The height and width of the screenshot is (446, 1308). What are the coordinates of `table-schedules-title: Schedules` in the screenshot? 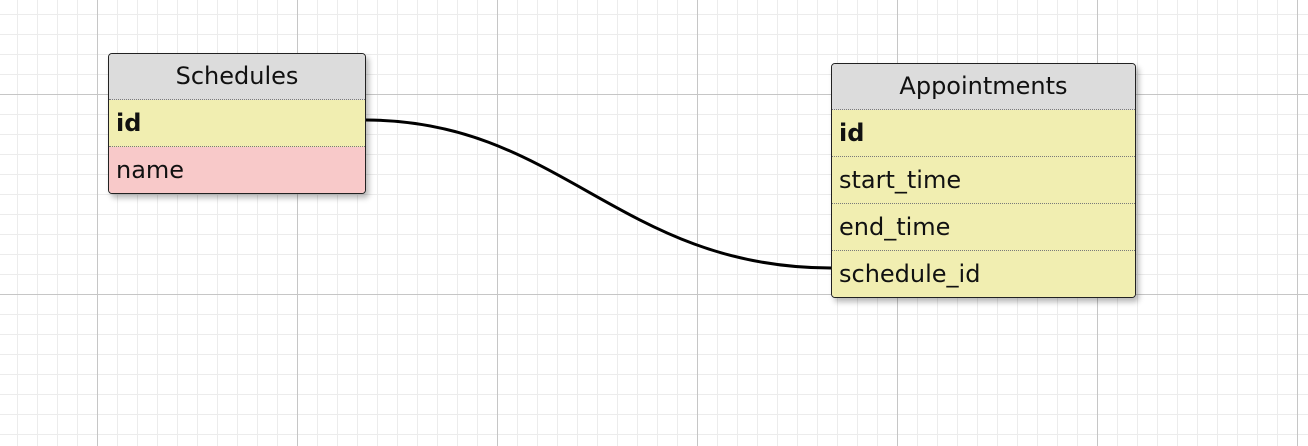 It's located at (237, 77).